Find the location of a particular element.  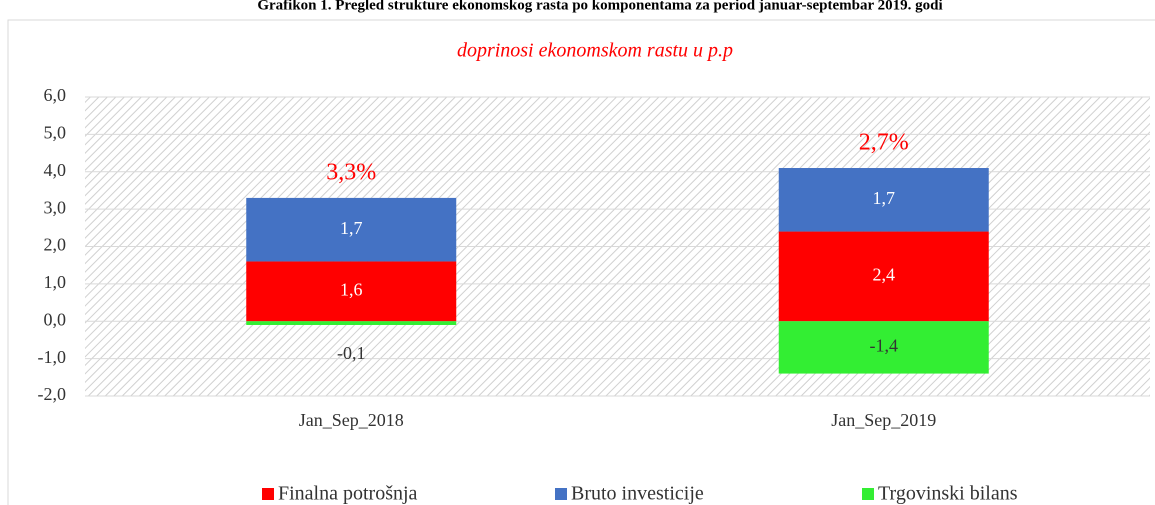

legend-label: Finalna potrošnja is located at coordinates (348, 494).